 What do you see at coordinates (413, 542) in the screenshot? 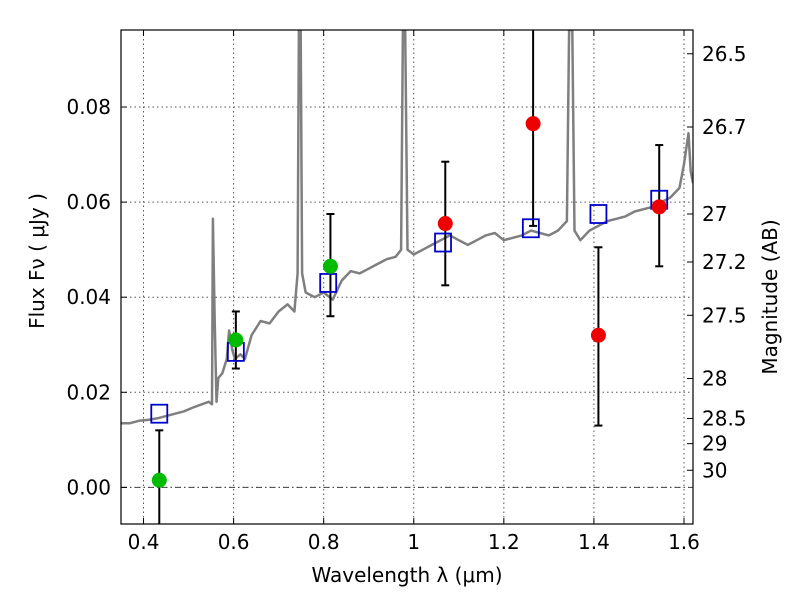
I see `x-tick-label: 1` at bounding box center [413, 542].